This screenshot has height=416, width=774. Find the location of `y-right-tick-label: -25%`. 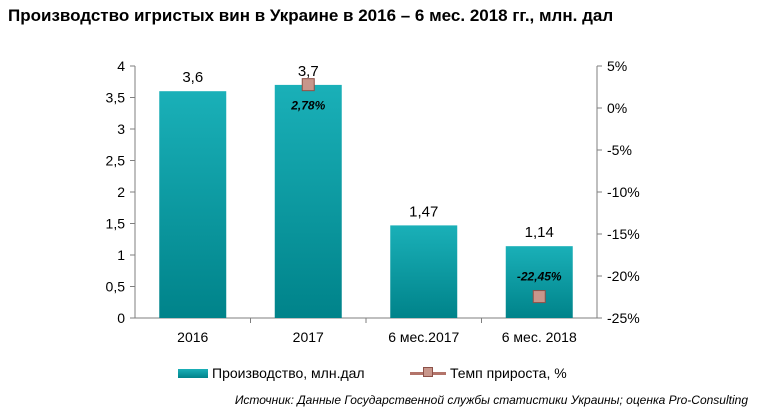

y-right-tick-label: -25% is located at coordinates (623, 318).